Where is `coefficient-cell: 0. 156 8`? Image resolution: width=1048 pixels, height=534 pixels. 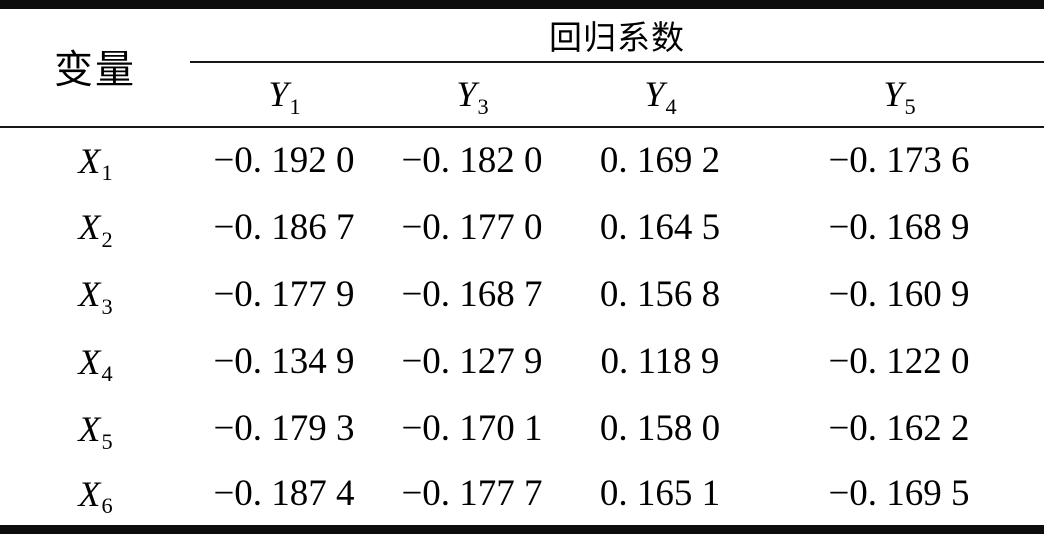
coefficient-cell: 0. 156 8 is located at coordinates (660, 294).